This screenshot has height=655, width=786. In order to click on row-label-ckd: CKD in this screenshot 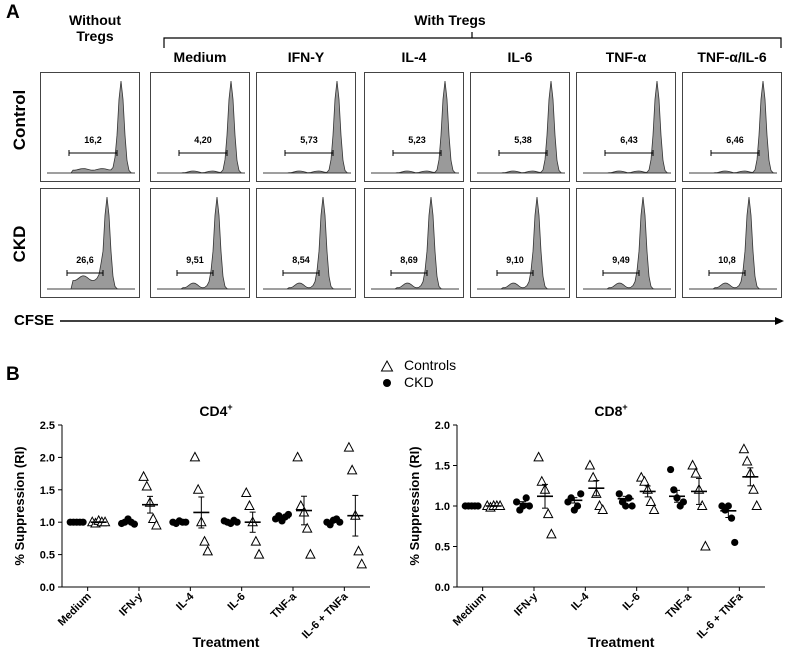, I will do `click(19, 244)`.